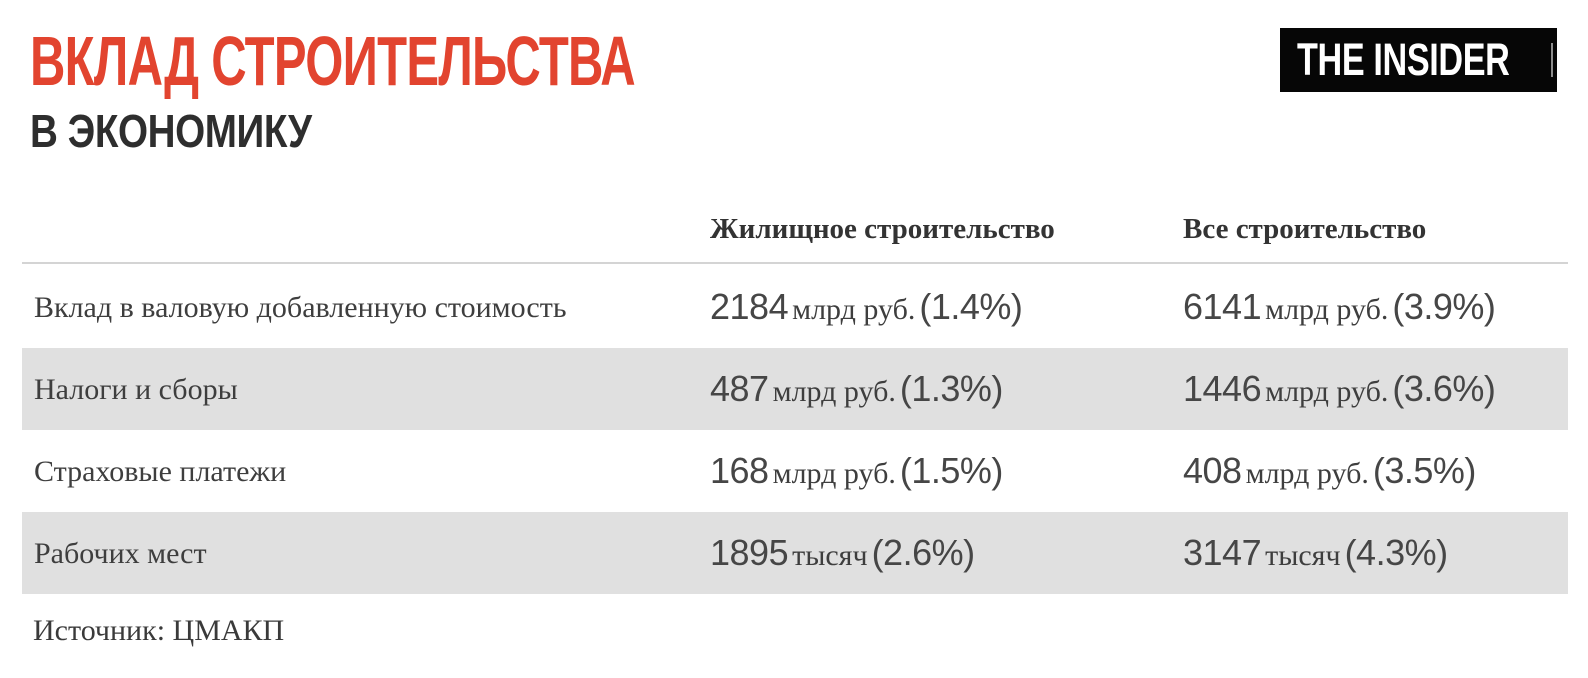 Image resolution: width=1588 pixels, height=678 pixels. I want to click on page-subtitle: В ЭКОНОМИКУ, so click(171, 131).